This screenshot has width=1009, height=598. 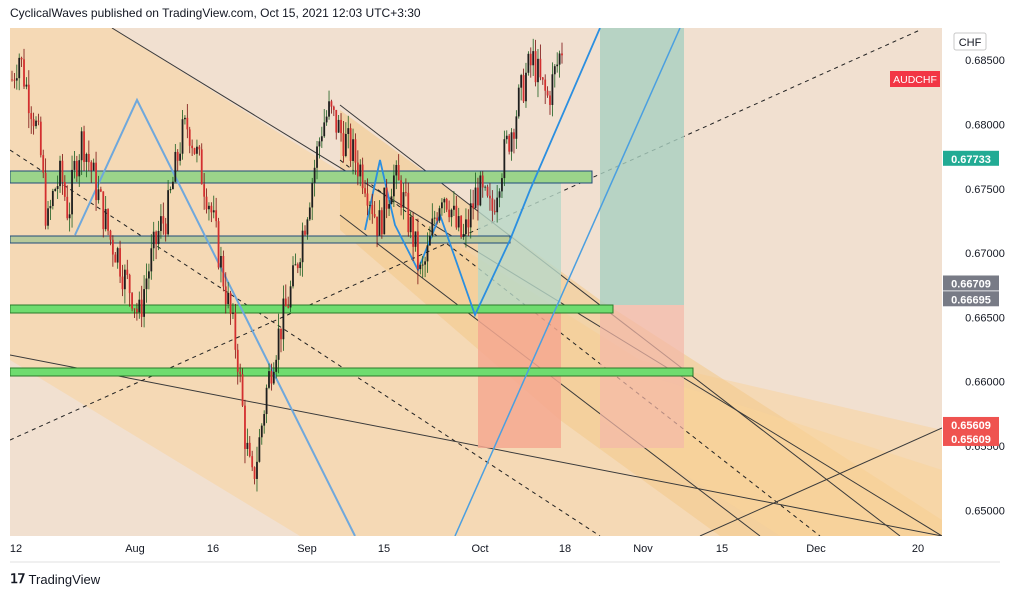 I want to click on price-tick-label: 0.67500, so click(x=985, y=190).